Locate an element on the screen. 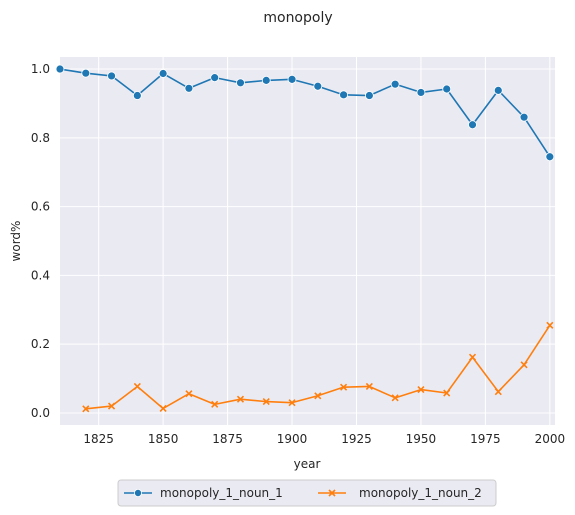  chart-title: monopoly is located at coordinates (297, 18).